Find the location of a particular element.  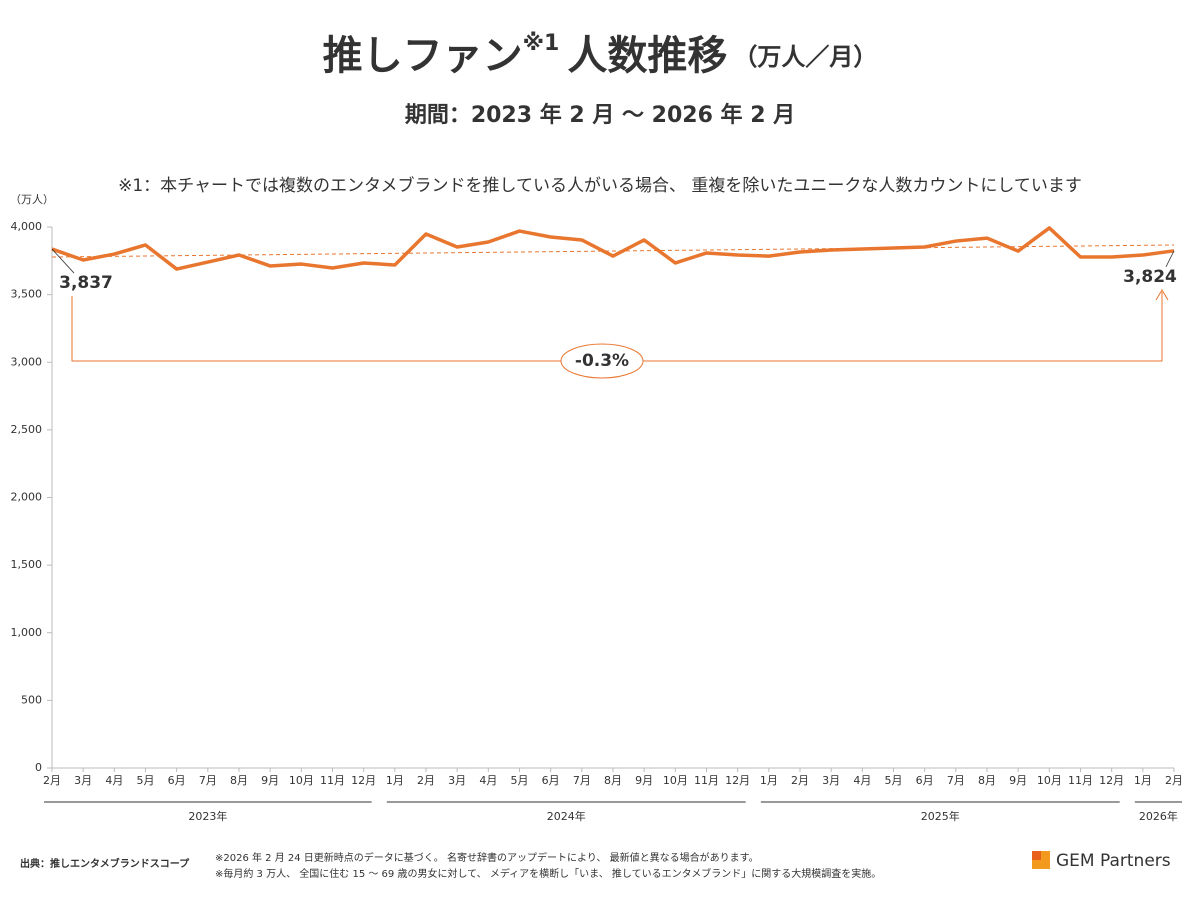

source: 出典：推しエンタメブランドスコープ is located at coordinates (105, 863).